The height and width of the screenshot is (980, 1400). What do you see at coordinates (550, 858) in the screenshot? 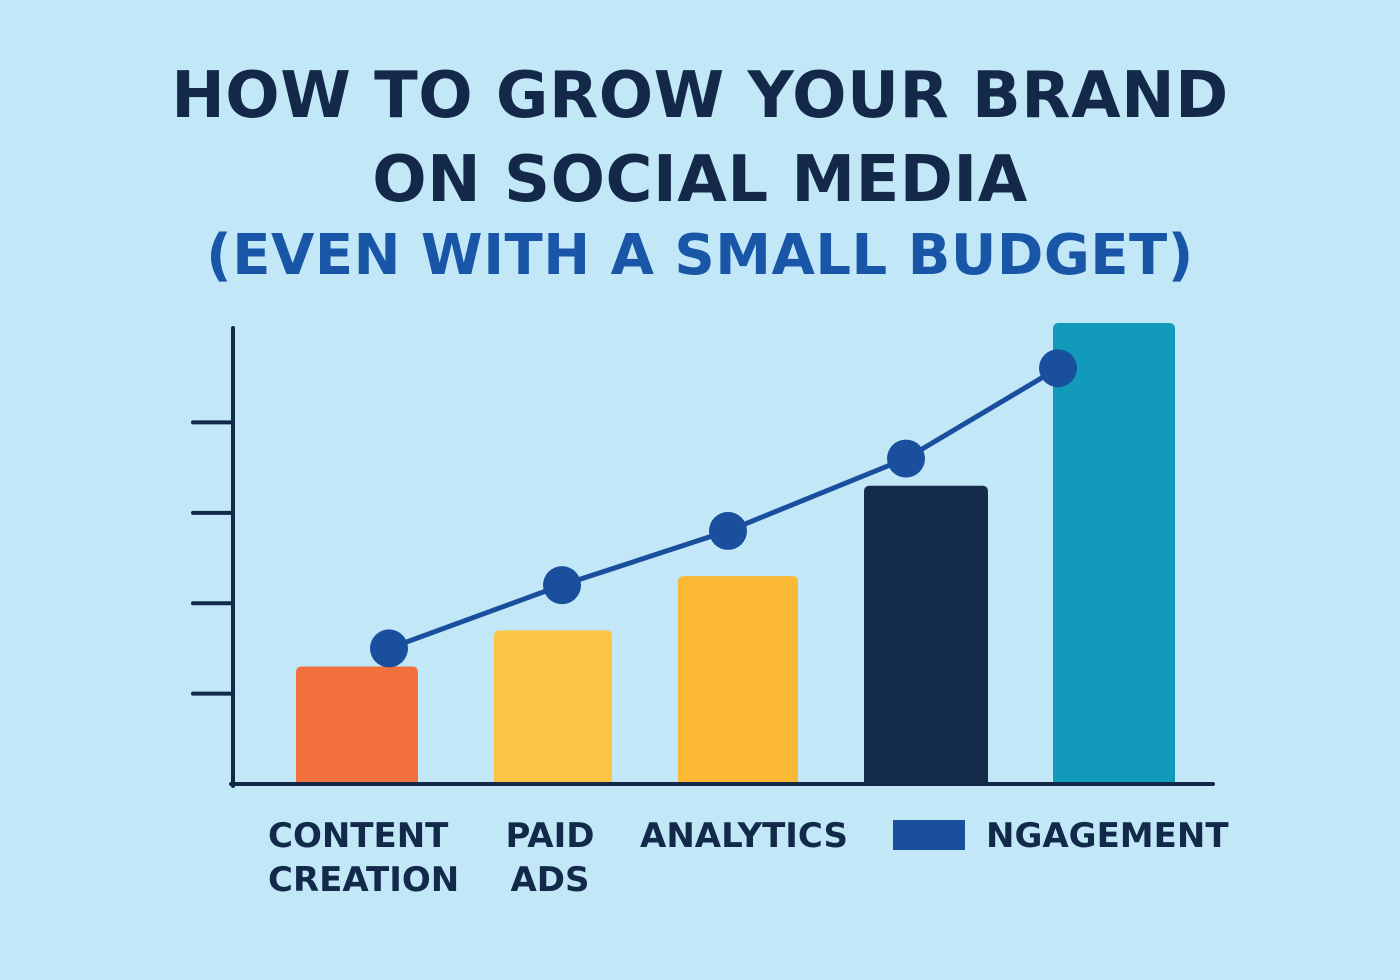
I see `category-label-paid-ads: PAID ADS` at bounding box center [550, 858].